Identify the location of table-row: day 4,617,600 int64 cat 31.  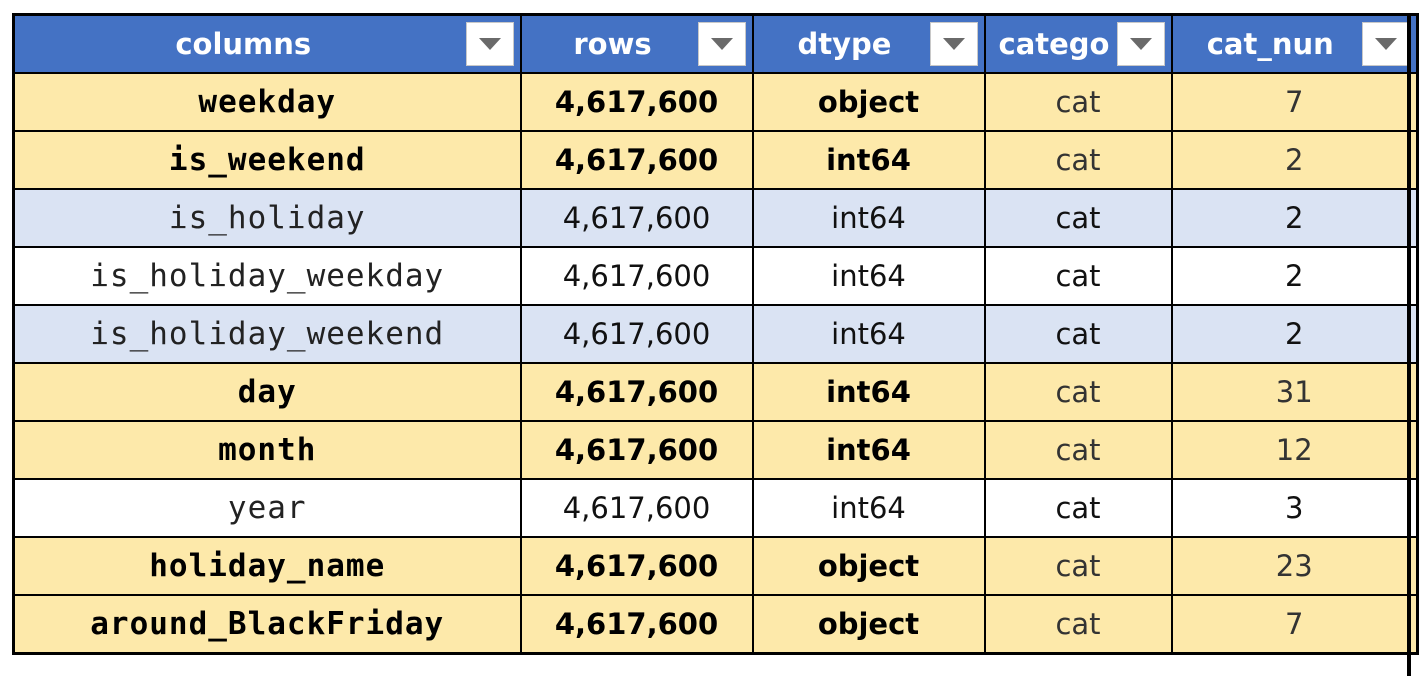
(715, 392).